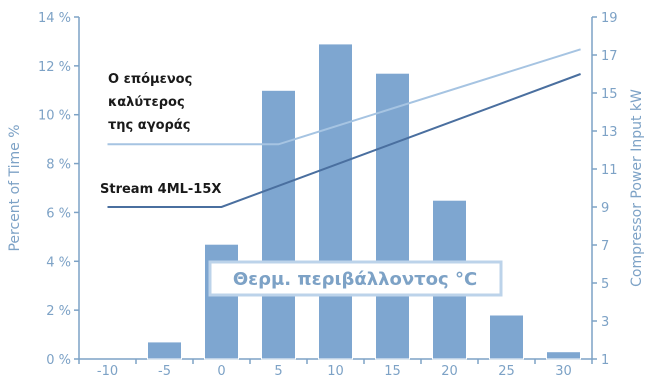  What do you see at coordinates (605, 322) in the screenshot?
I see `right-tick-label: 3` at bounding box center [605, 322].